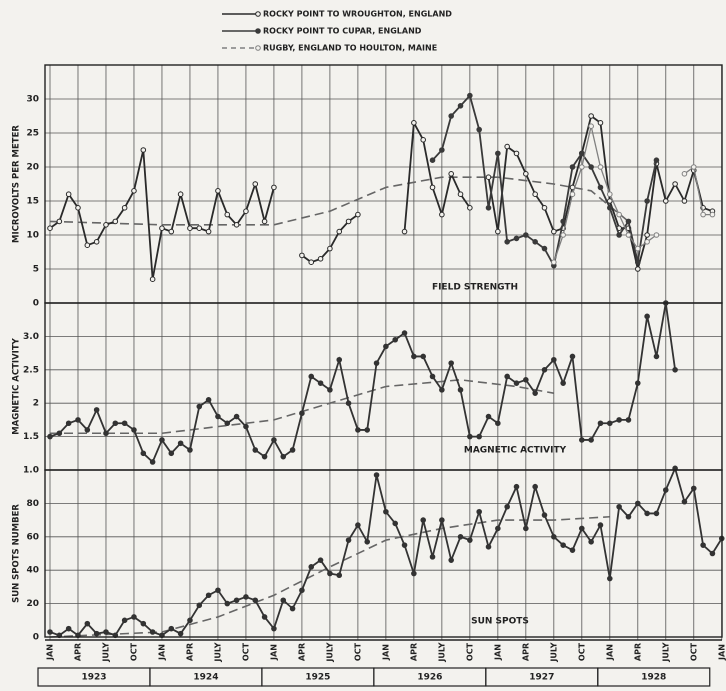 Image resolution: width=726 pixels, height=691 pixels. Describe the element at coordinates (105, 652) in the screenshot. I see `x-tick-label: JULY` at that location.